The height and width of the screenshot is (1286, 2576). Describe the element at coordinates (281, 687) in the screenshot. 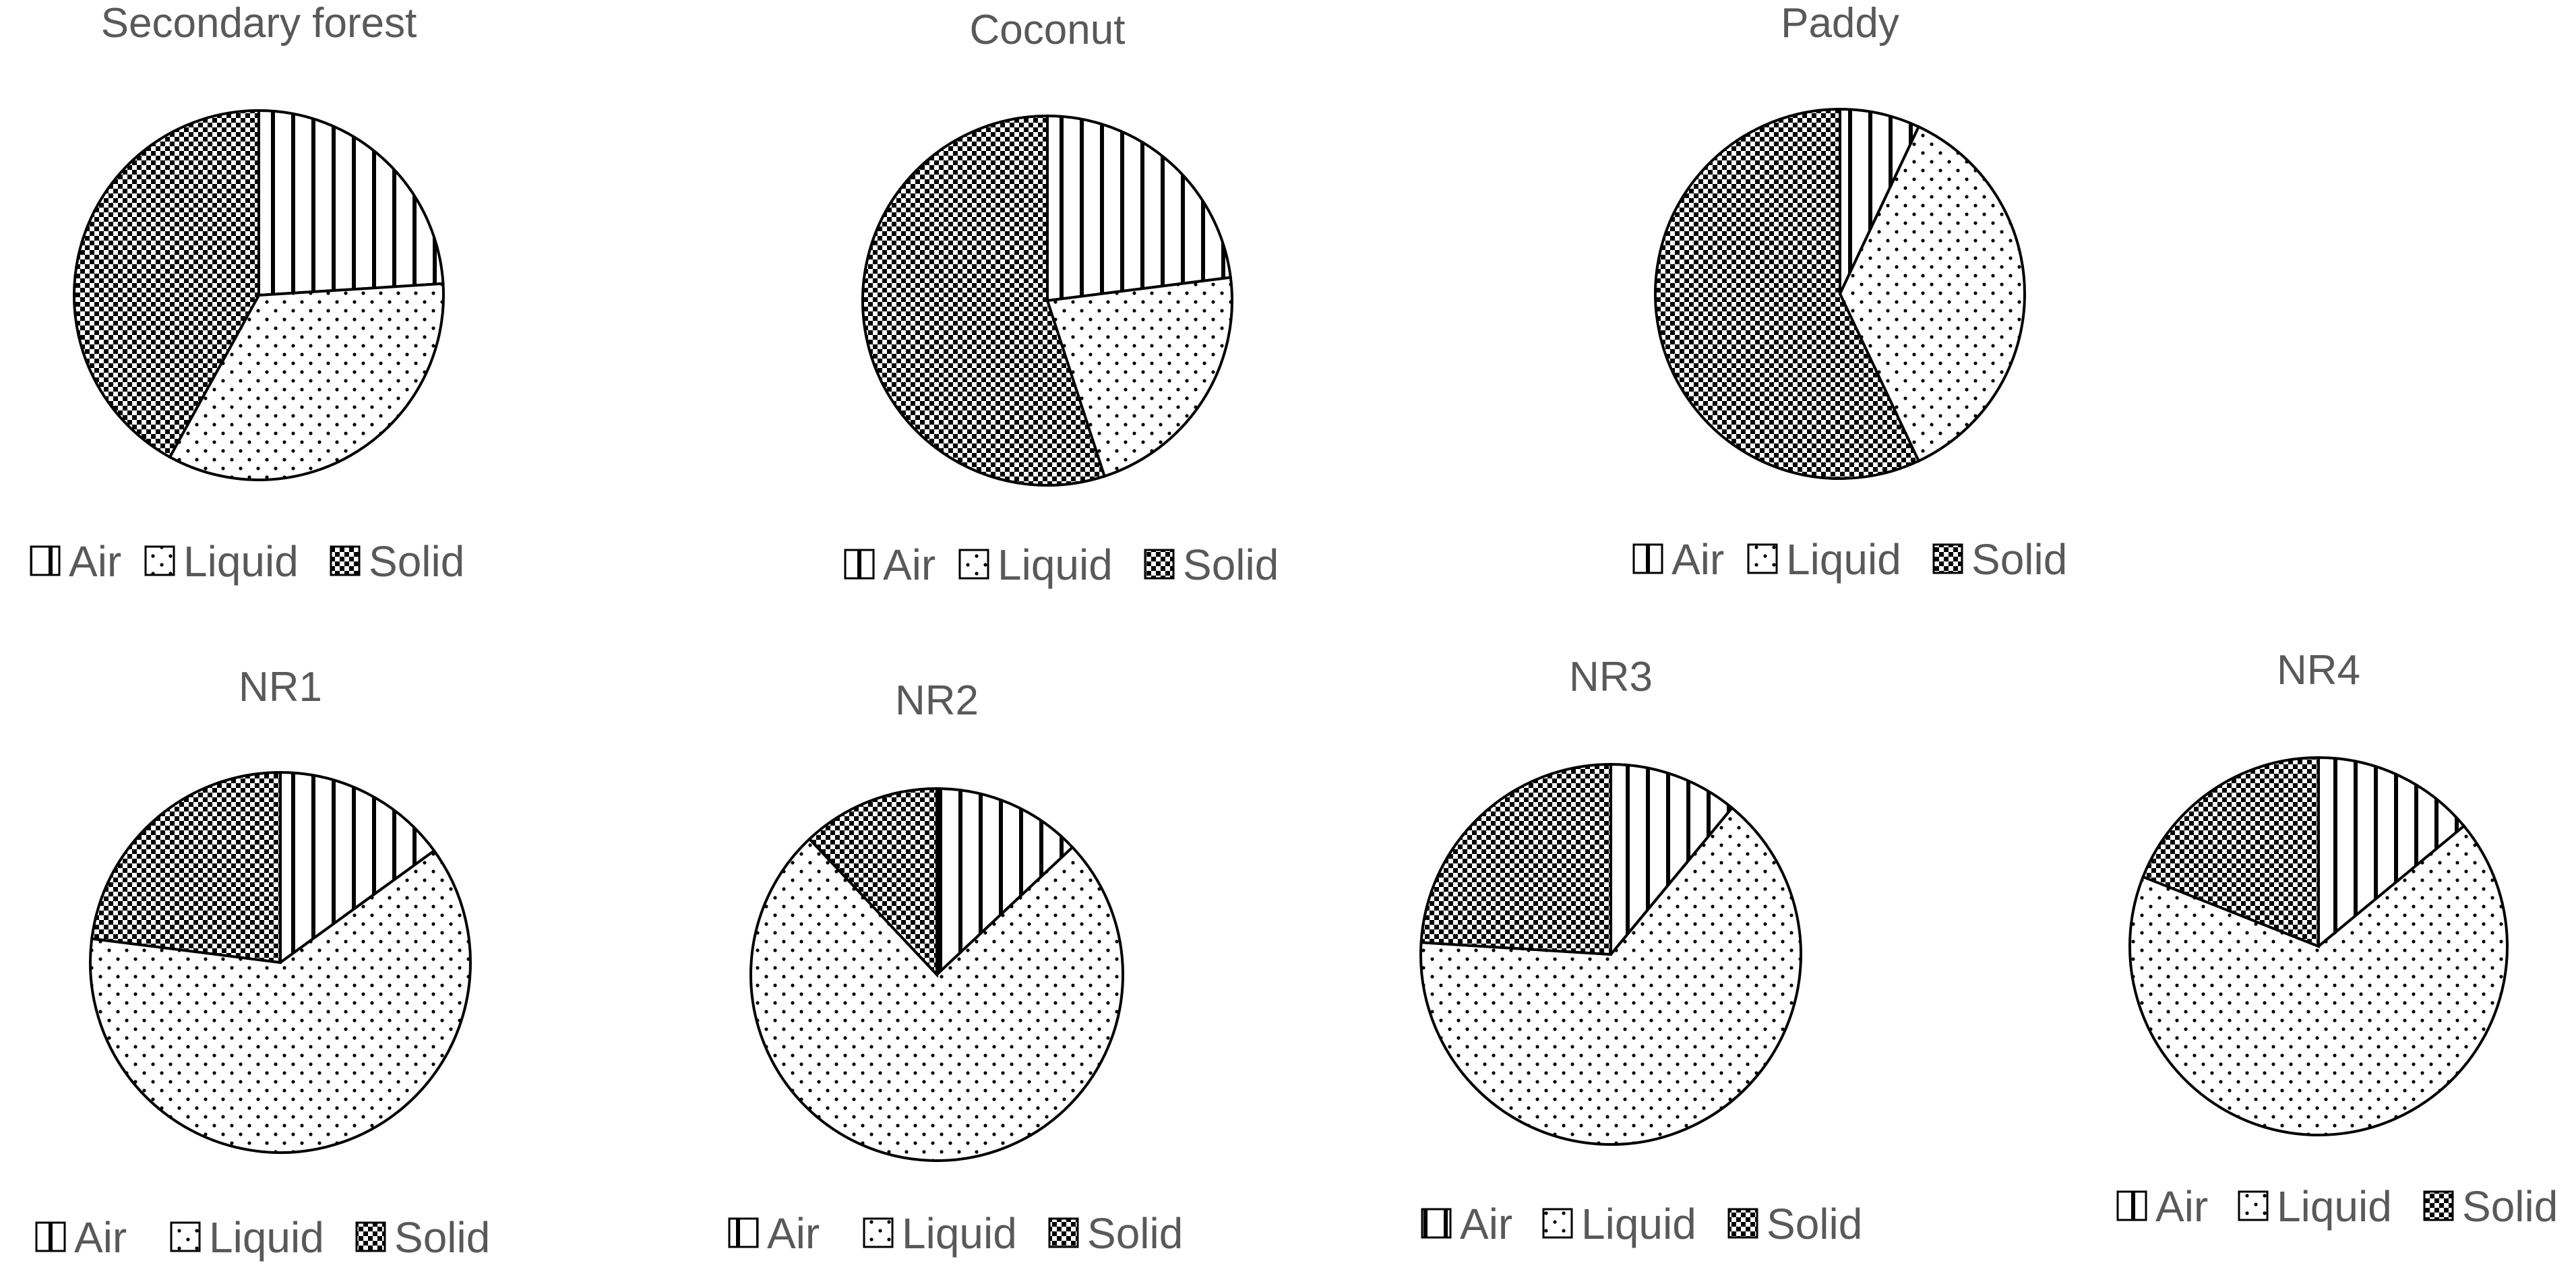

I see `chart-title: NR1` at that location.